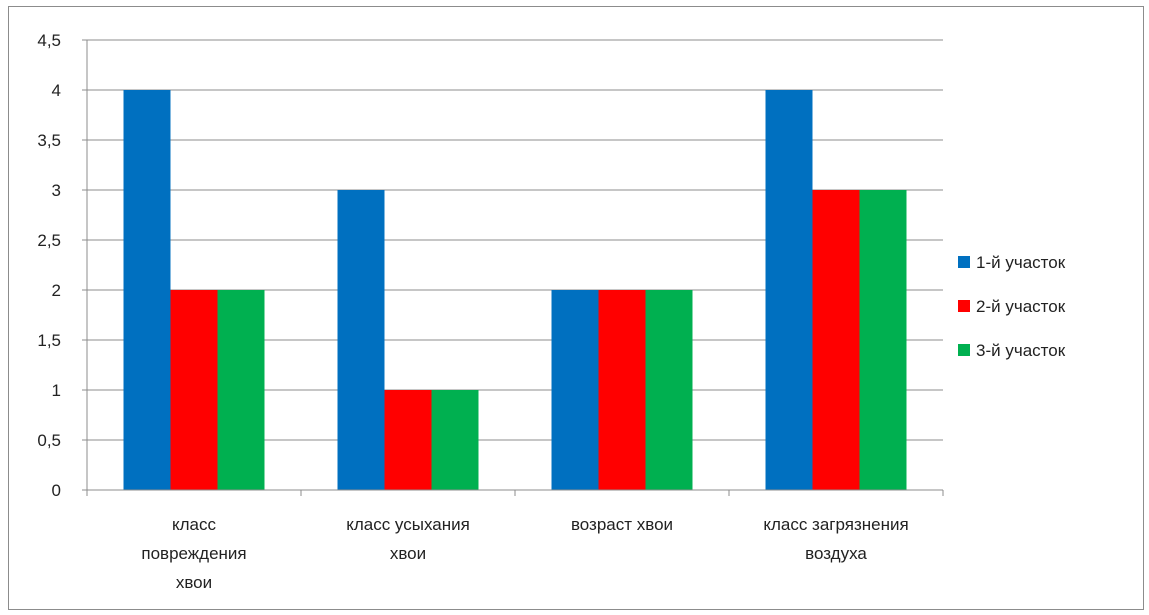  What do you see at coordinates (56, 490) in the screenshot?
I see `y-tick-label: 0` at bounding box center [56, 490].